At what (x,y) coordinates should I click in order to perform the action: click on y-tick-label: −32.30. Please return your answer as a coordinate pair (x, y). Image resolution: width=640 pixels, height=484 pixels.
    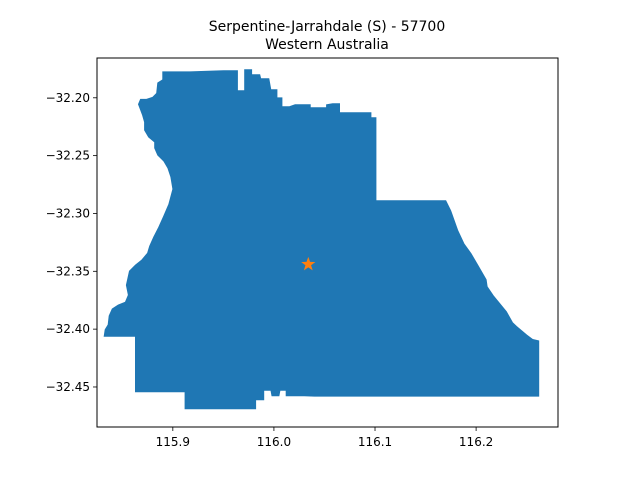
    Looking at the image, I should click on (68, 213).